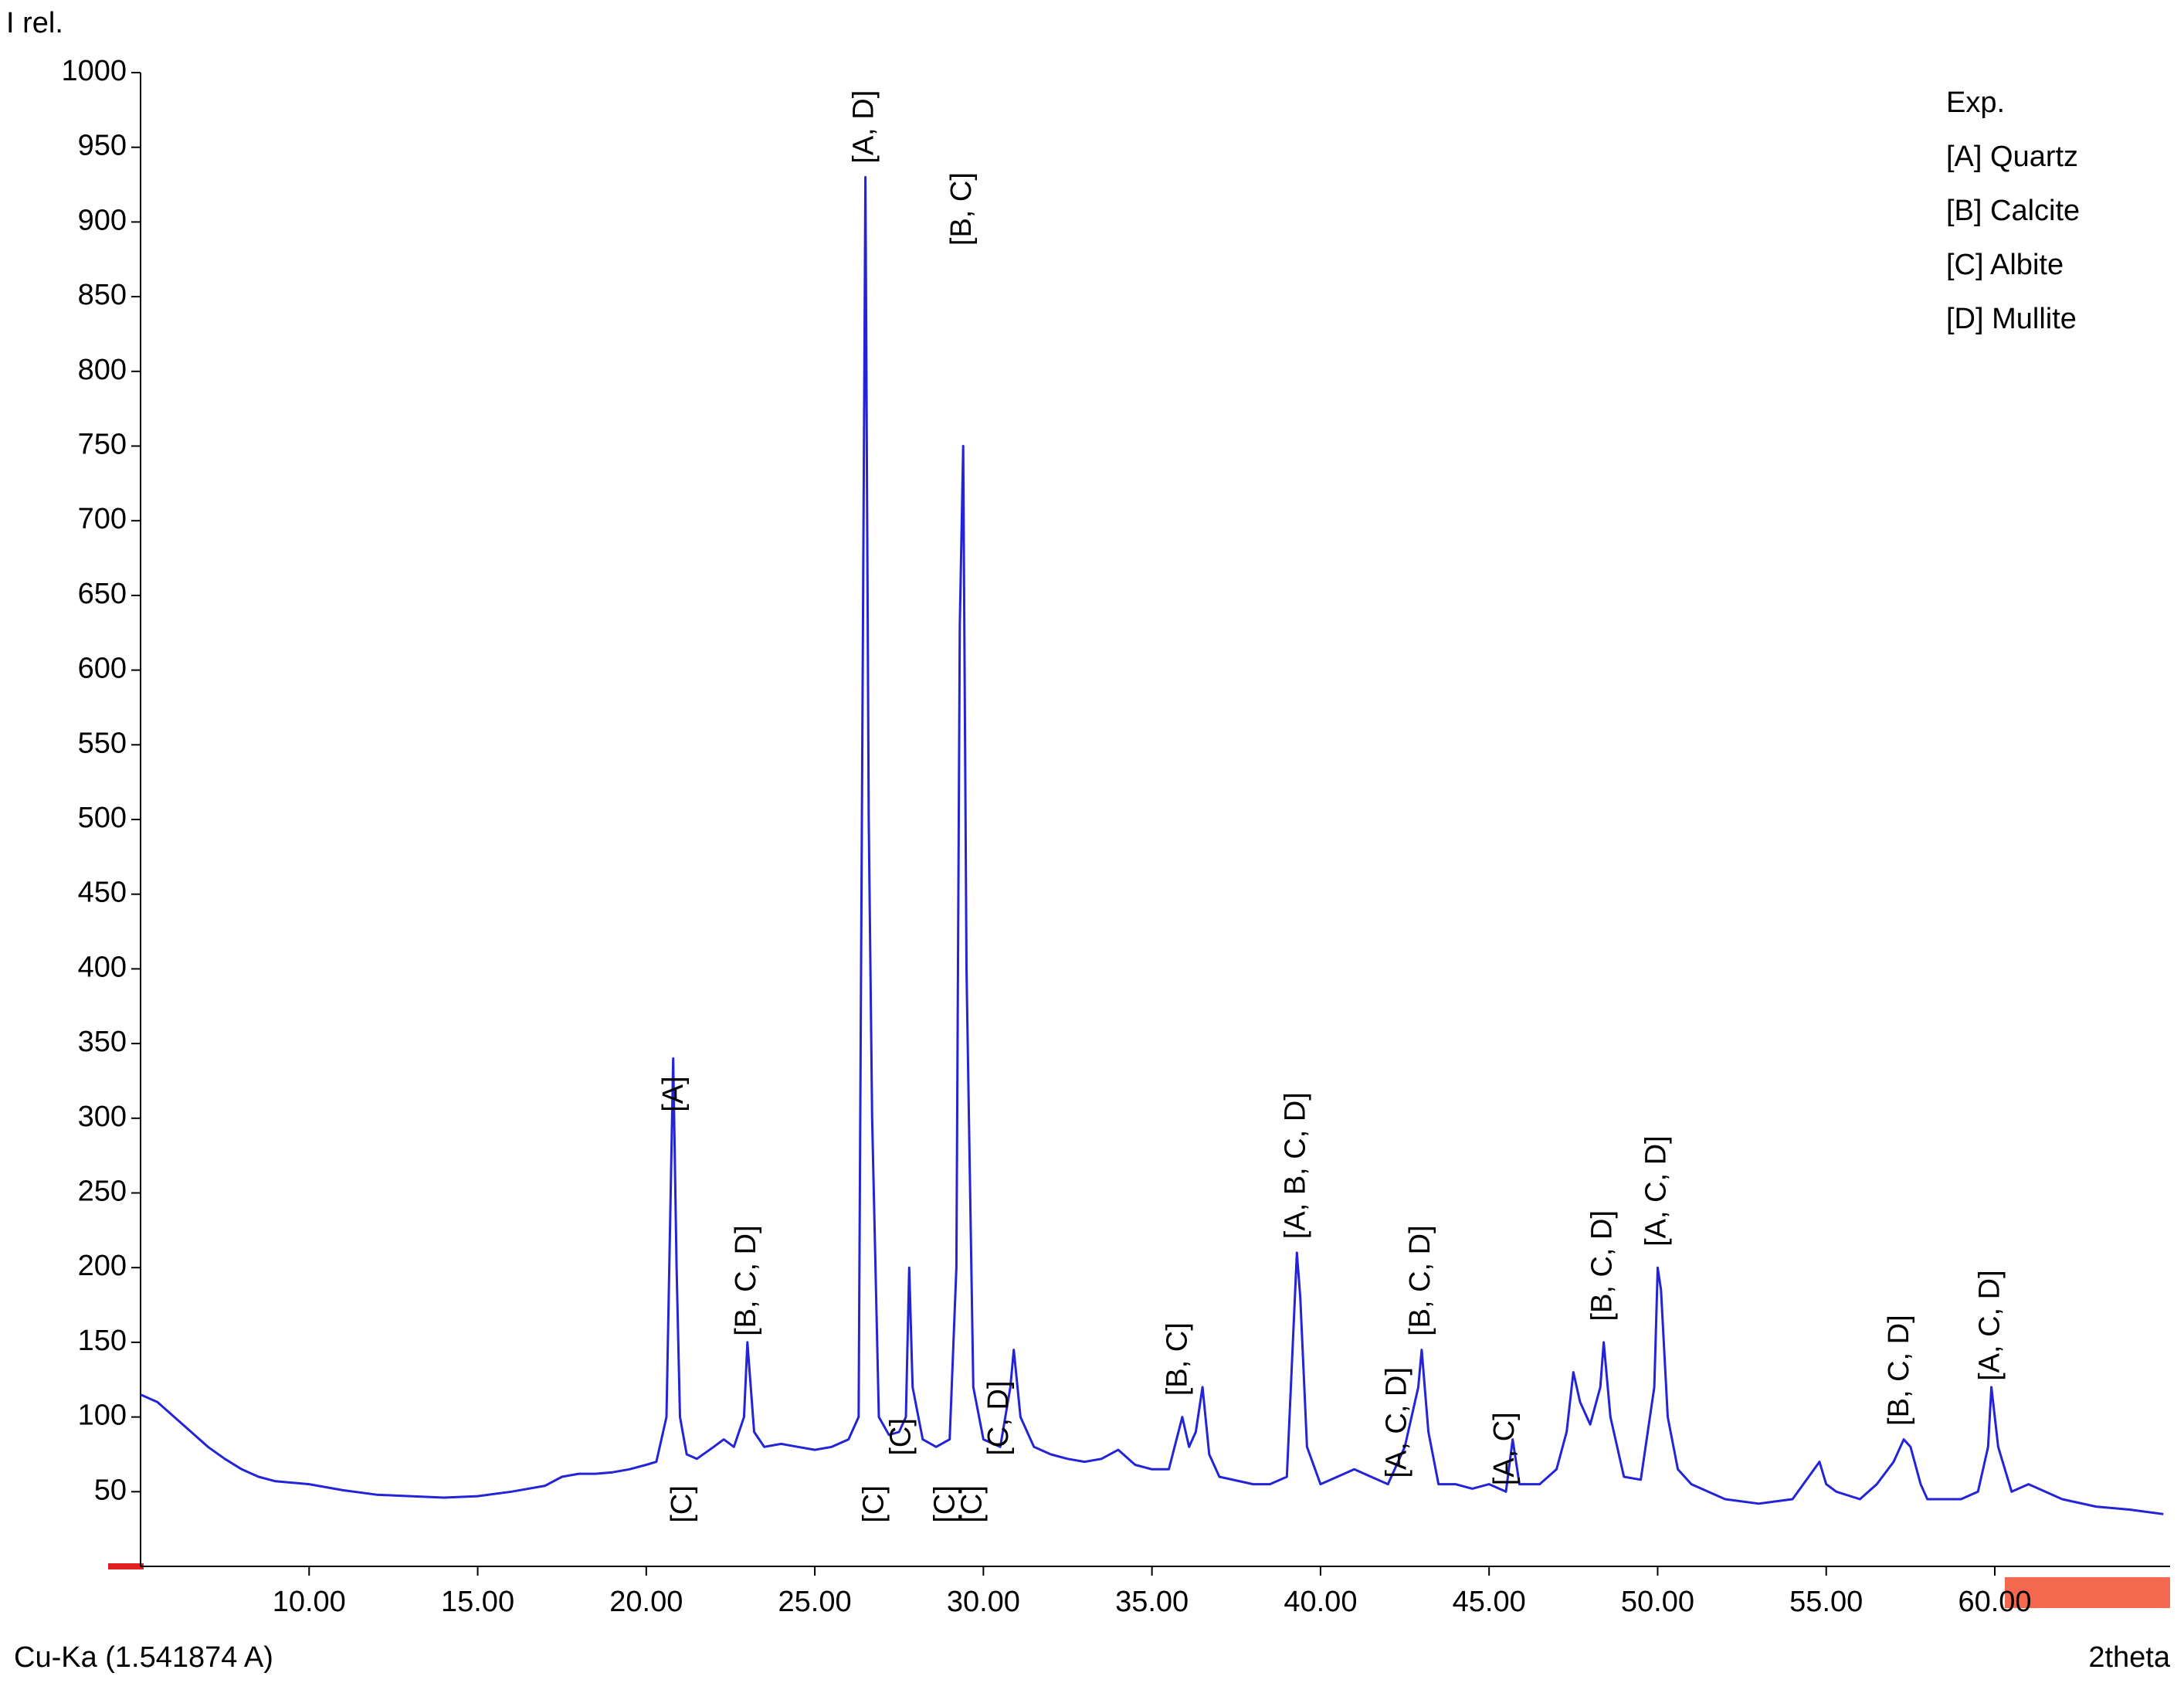  Describe the element at coordinates (674, 1093) in the screenshot. I see `peak-annotation: [A]` at that location.